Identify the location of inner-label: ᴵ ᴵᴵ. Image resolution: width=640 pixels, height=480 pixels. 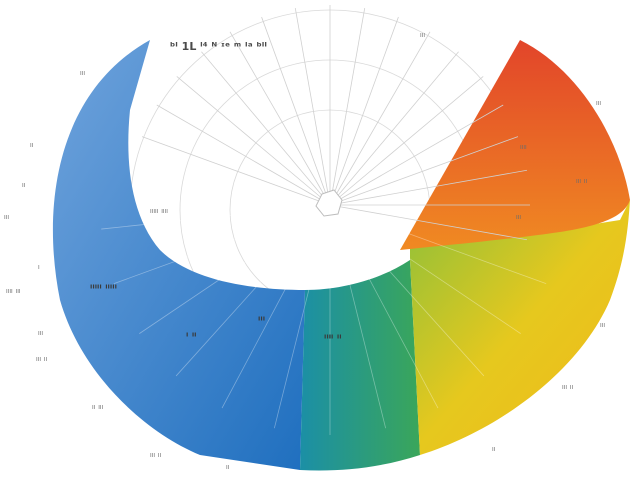
(191, 337).